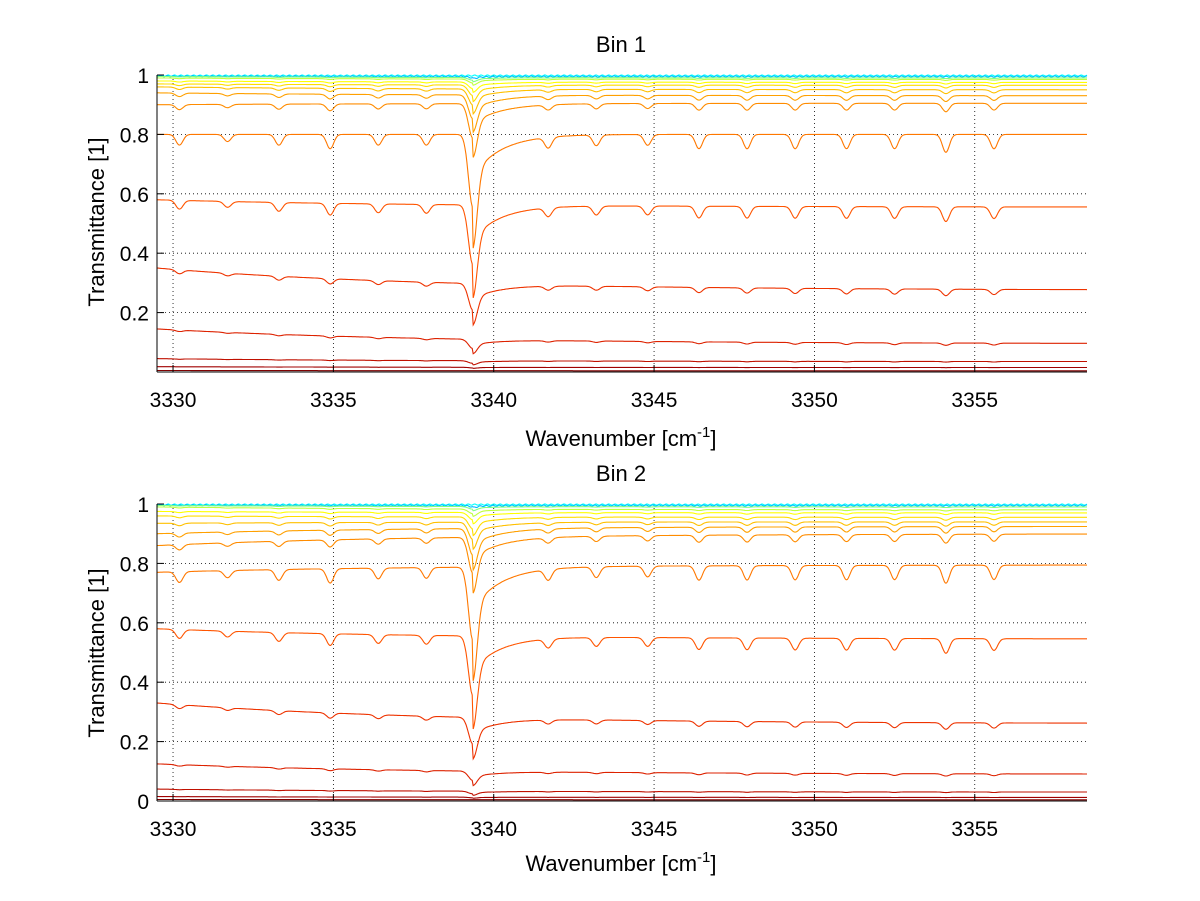  What do you see at coordinates (621, 473) in the screenshot?
I see `chart-title: Bin 2` at bounding box center [621, 473].